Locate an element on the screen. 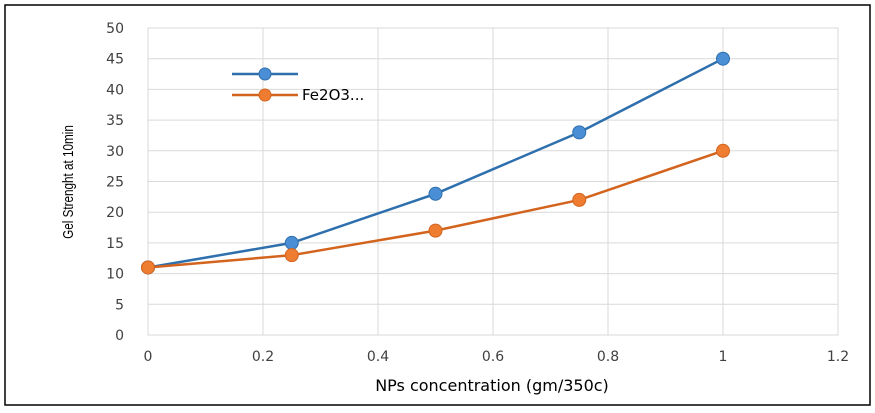 Image resolution: width=875 pixels, height=413 pixels. x-axis-ticks: 0 0.2 0.4 0.6 0.8 1 1.2 is located at coordinates (497, 357).